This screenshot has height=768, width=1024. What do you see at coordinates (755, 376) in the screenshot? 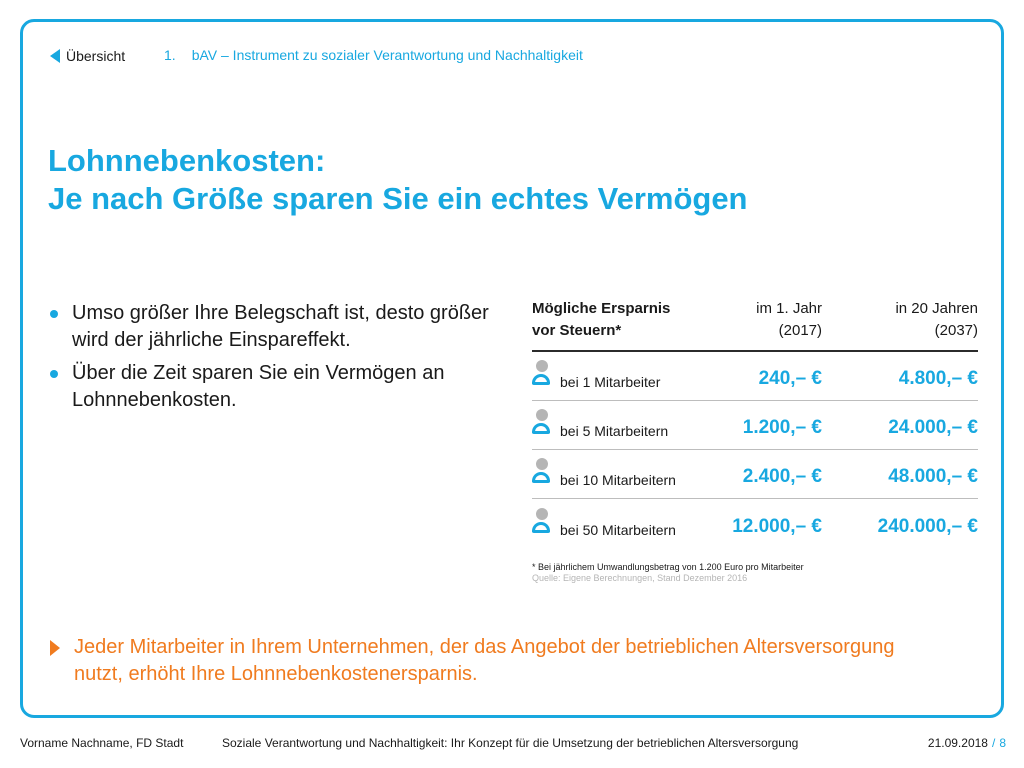
I see `table-row: bei 1 Mitarbeiter 240,– € 4.800,– €` at bounding box center [755, 376].